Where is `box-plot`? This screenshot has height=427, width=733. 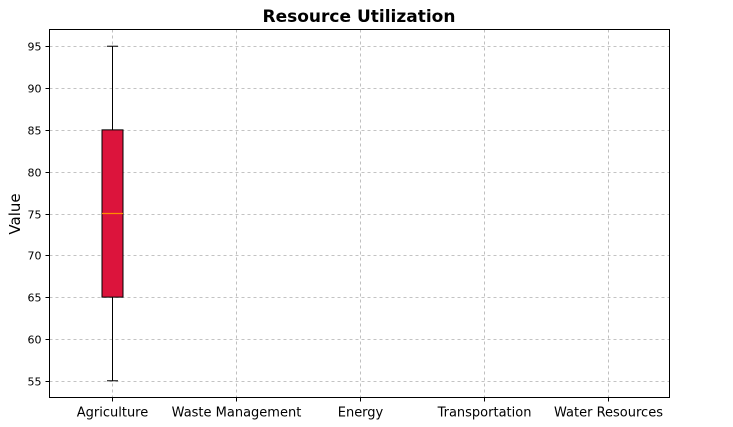
box-plot is located at coordinates (112, 213).